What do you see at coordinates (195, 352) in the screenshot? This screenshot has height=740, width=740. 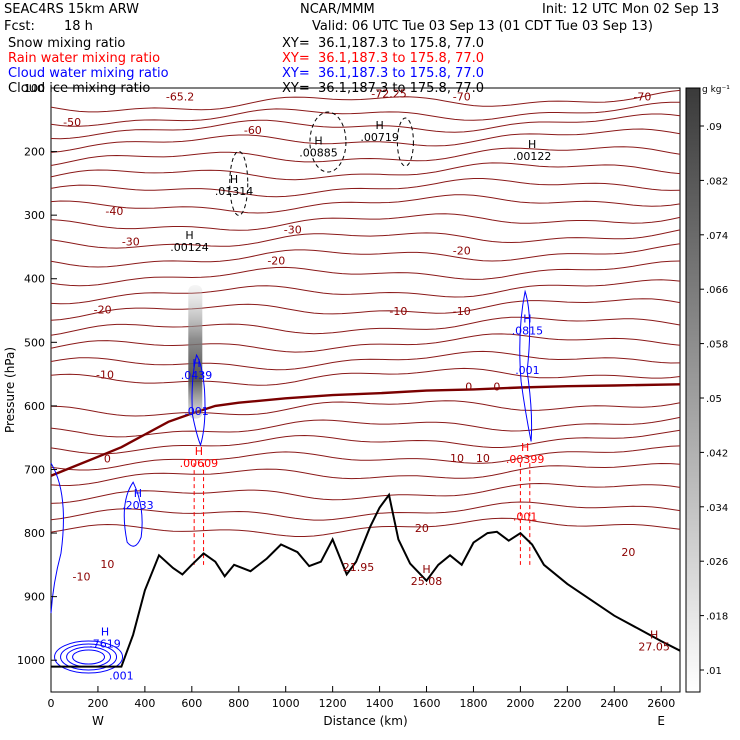 I see `snow-mixing-shading` at bounding box center [195, 352].